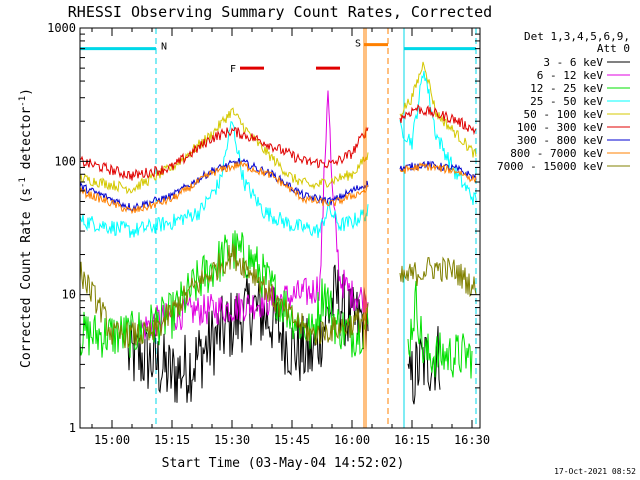 Image resolution: width=640 pixels, height=480 pixels. I want to click on y-tick-label: 100, so click(65, 161).